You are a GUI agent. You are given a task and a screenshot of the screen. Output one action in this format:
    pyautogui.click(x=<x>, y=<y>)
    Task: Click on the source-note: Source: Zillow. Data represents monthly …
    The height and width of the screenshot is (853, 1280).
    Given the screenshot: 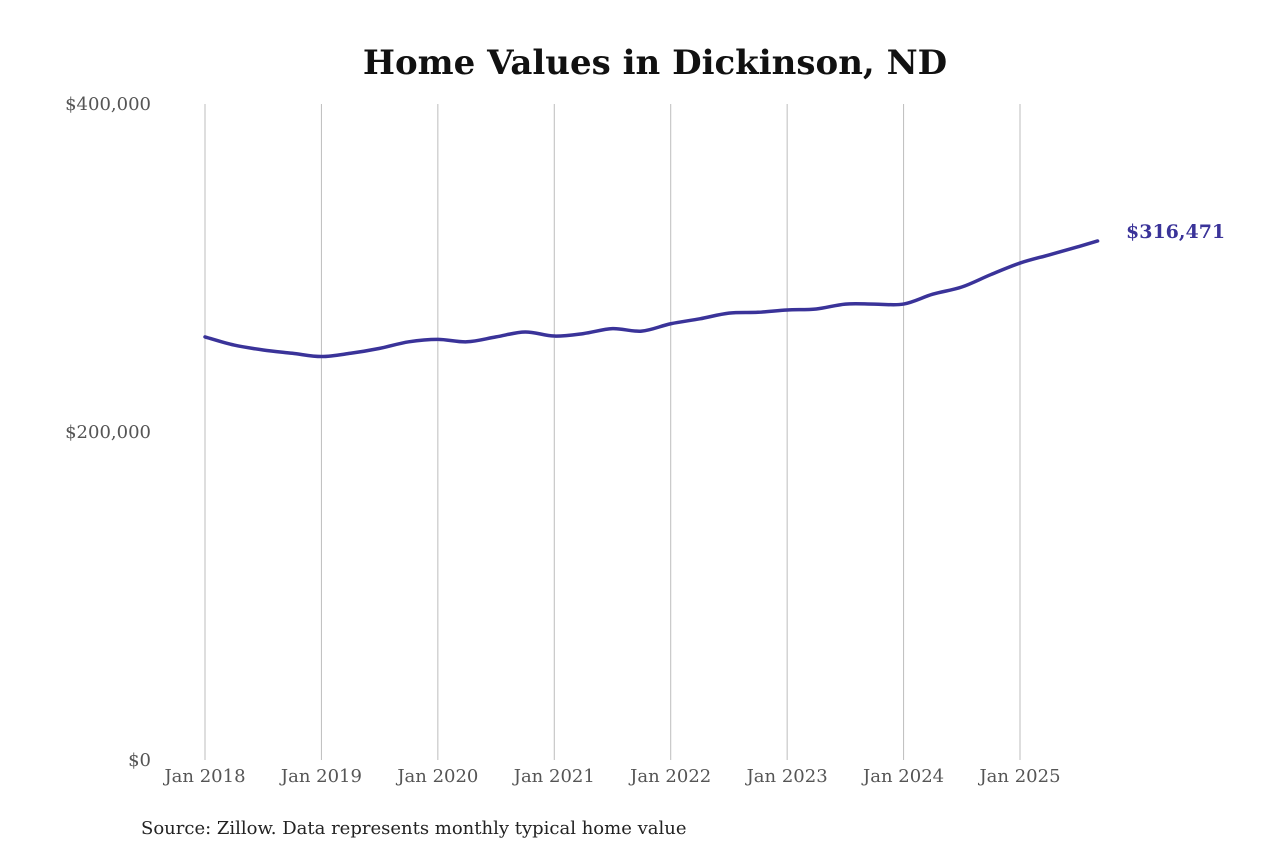 What is the action you would take?
    pyautogui.click(x=414, y=828)
    